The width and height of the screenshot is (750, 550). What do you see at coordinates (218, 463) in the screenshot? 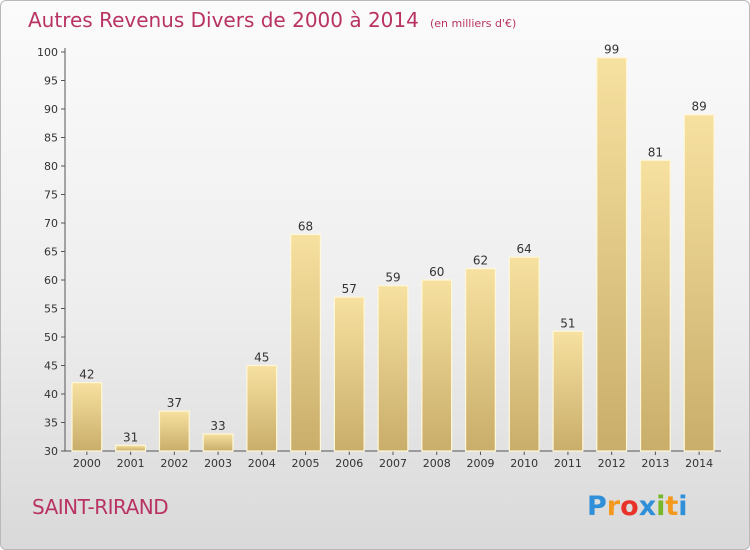
I see `x-tick-label: 2003` at bounding box center [218, 463].